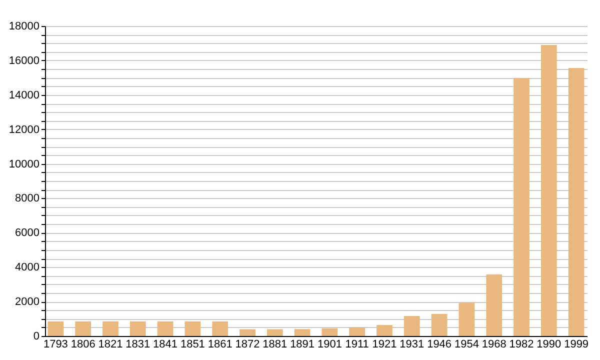  Describe the element at coordinates (576, 344) in the screenshot. I see `x-tick-label: 1999` at that location.